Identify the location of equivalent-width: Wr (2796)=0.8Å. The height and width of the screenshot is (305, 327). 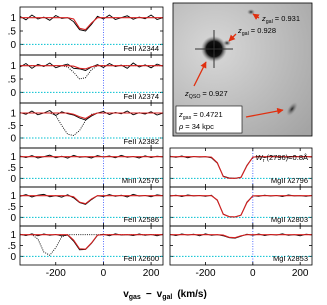
(282, 158).